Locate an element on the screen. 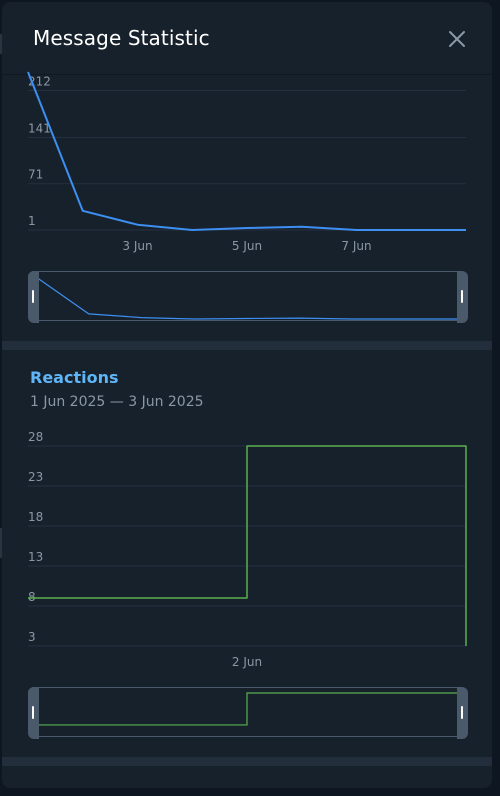 This screenshot has width=500, height=796. reactions-range-navigator is located at coordinates (248, 713).